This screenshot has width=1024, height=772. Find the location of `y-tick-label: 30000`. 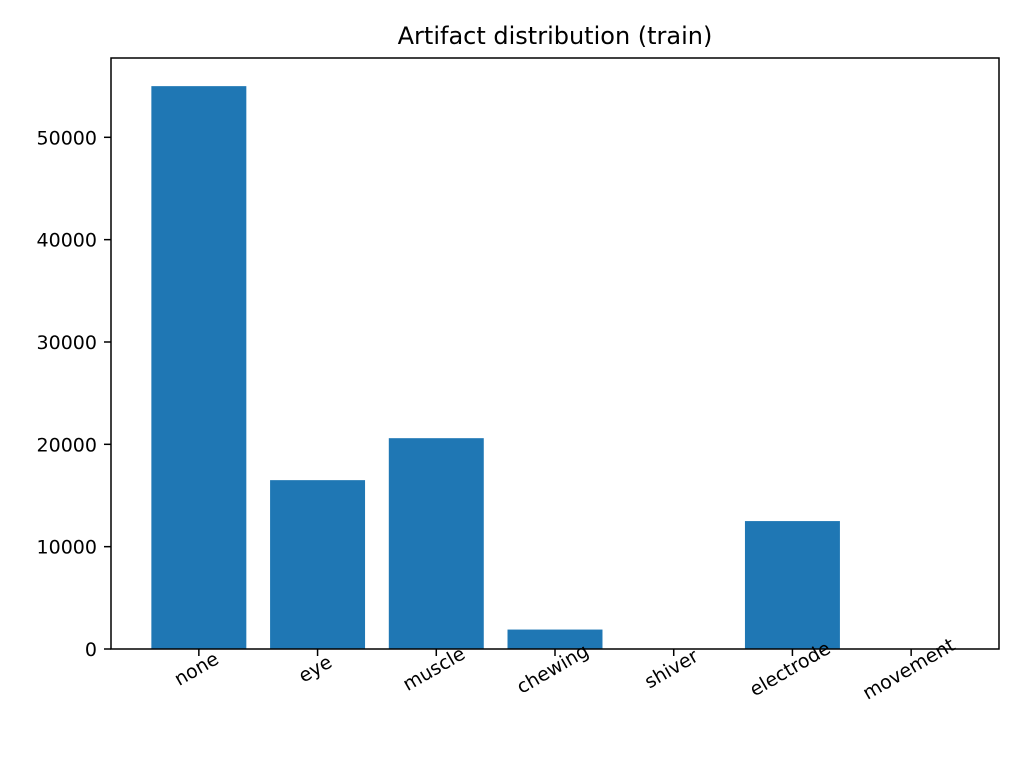

y-tick-label: 30000 is located at coordinates (67, 343).